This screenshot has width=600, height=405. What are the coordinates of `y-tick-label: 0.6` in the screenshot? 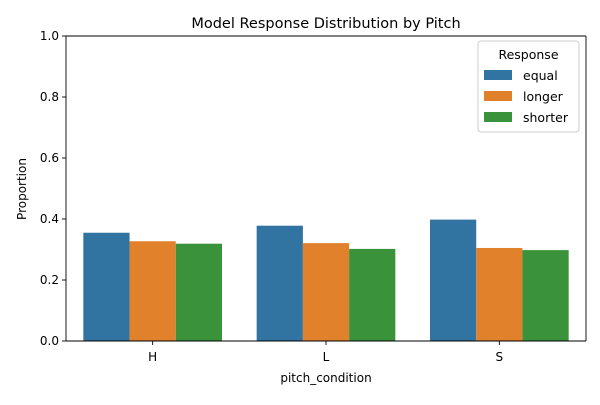 It's located at (49, 158).